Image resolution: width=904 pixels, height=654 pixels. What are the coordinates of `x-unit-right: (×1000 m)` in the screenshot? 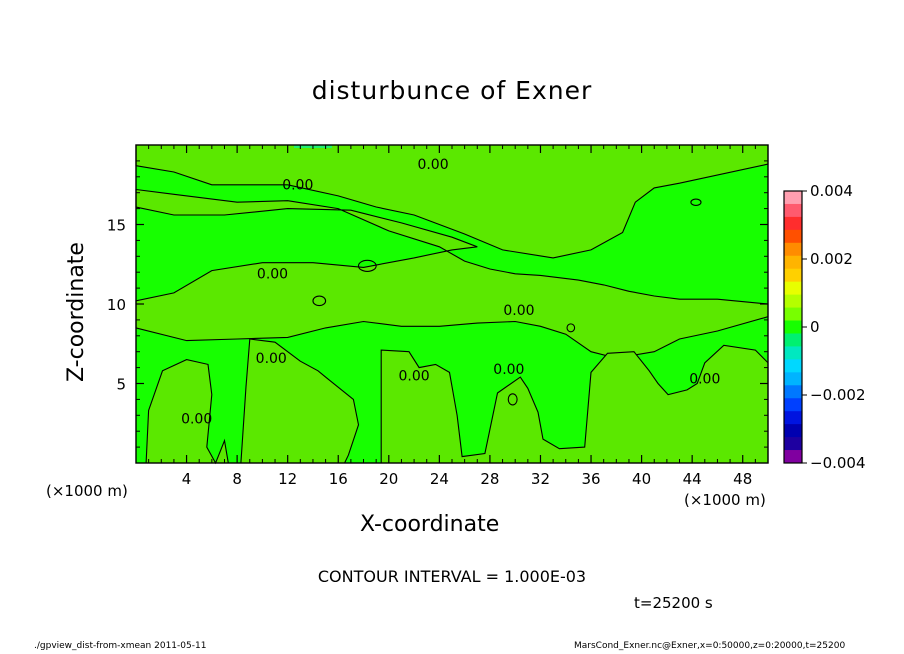 It's located at (725, 500).